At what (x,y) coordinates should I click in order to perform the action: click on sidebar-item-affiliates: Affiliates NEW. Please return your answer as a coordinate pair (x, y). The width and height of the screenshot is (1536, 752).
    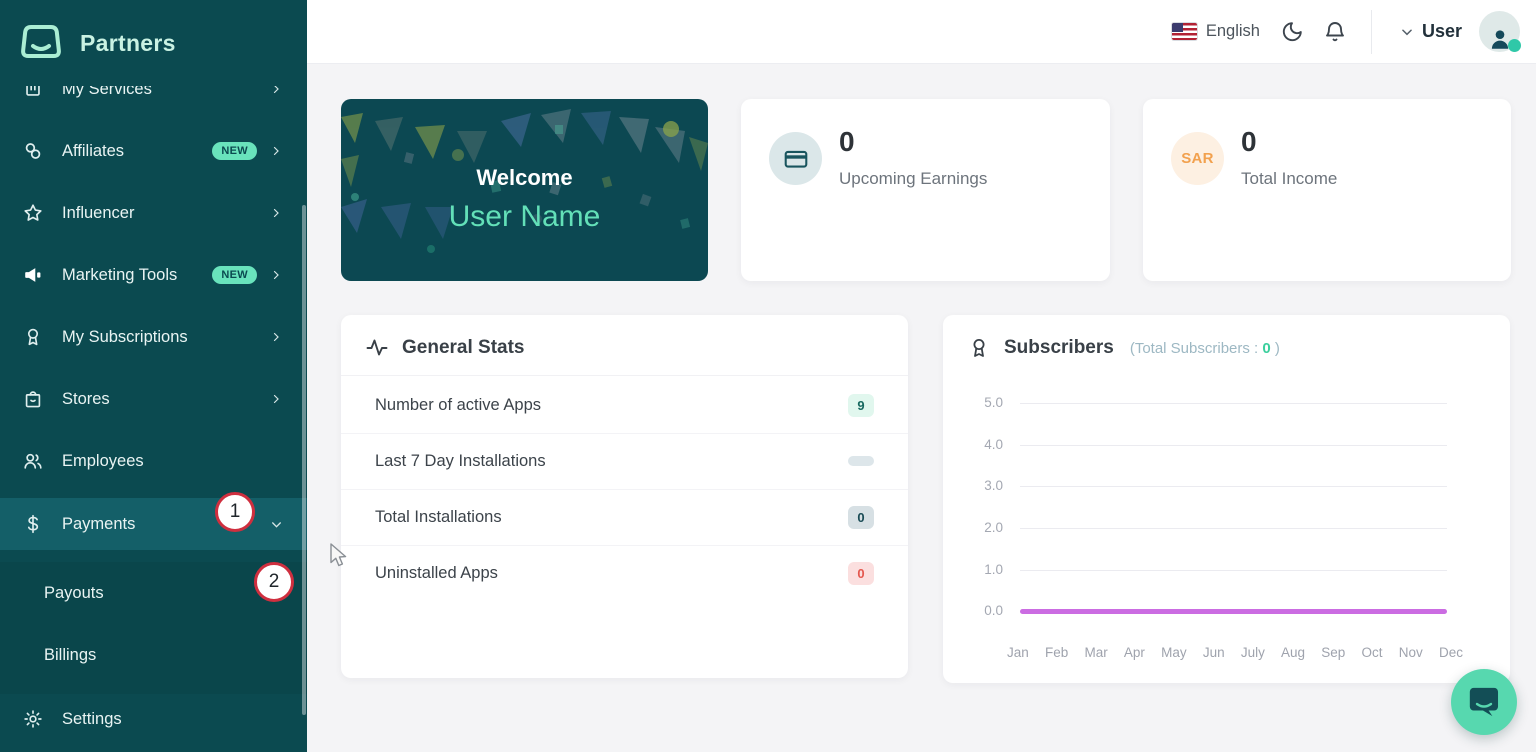
    Looking at the image, I should click on (153, 151).